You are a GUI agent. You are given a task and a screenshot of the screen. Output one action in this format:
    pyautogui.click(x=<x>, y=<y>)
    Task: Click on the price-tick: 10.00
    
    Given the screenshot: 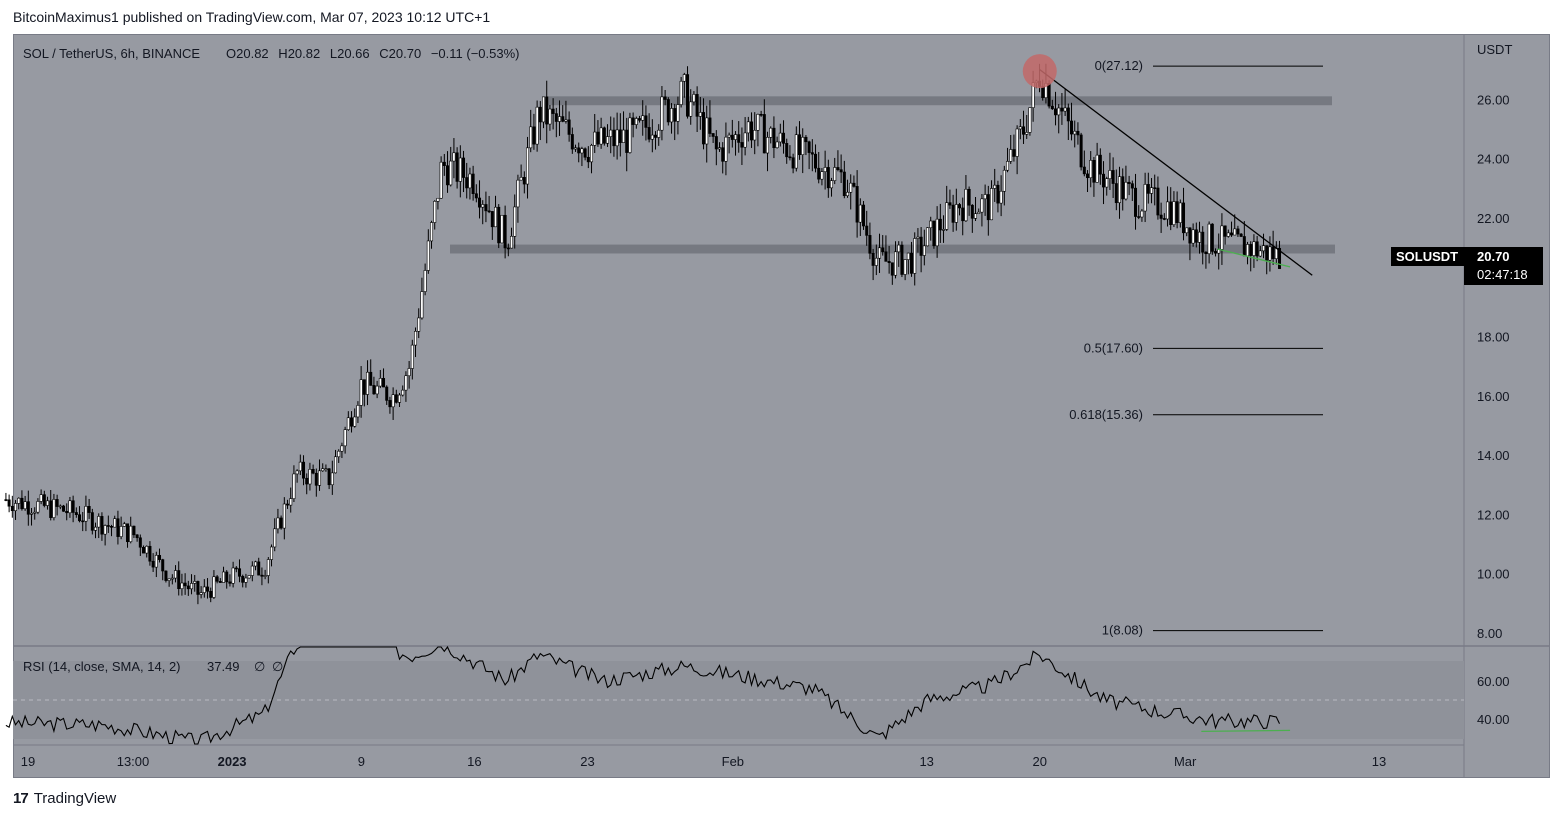 What is the action you would take?
    pyautogui.click(x=1493, y=574)
    